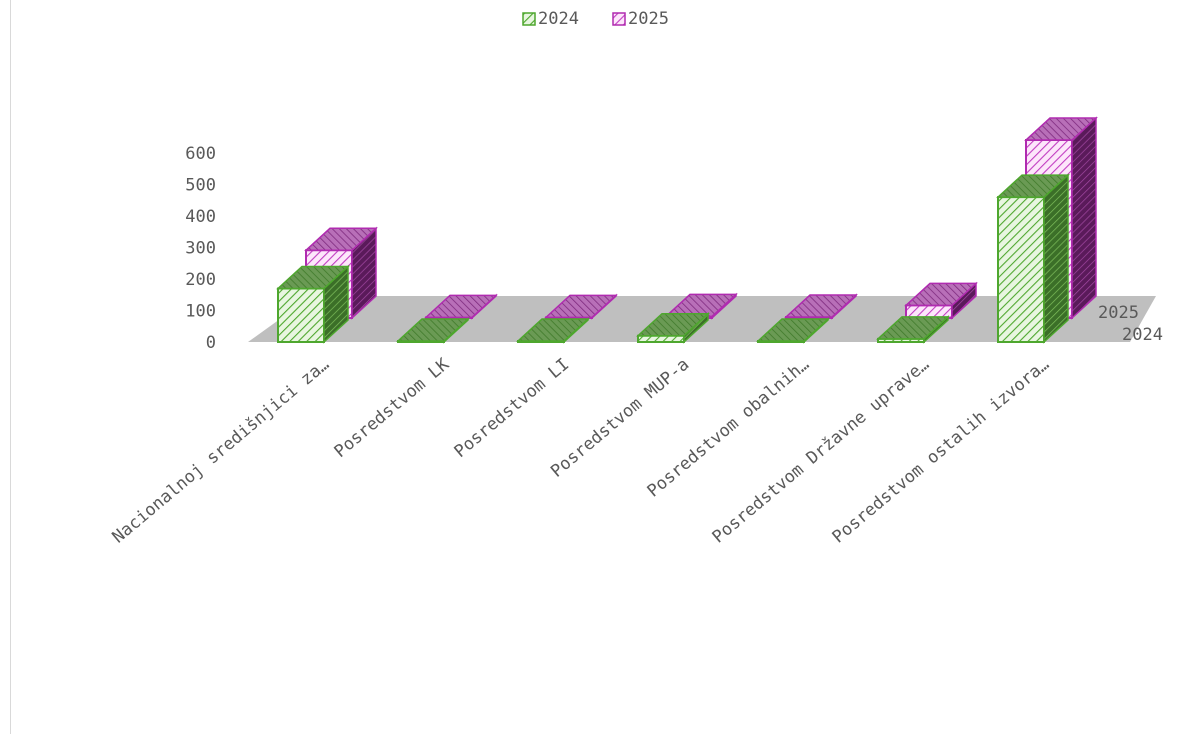  What do you see at coordinates (648, 19) in the screenshot?
I see `legend-label-2025: 2025` at bounding box center [648, 19].